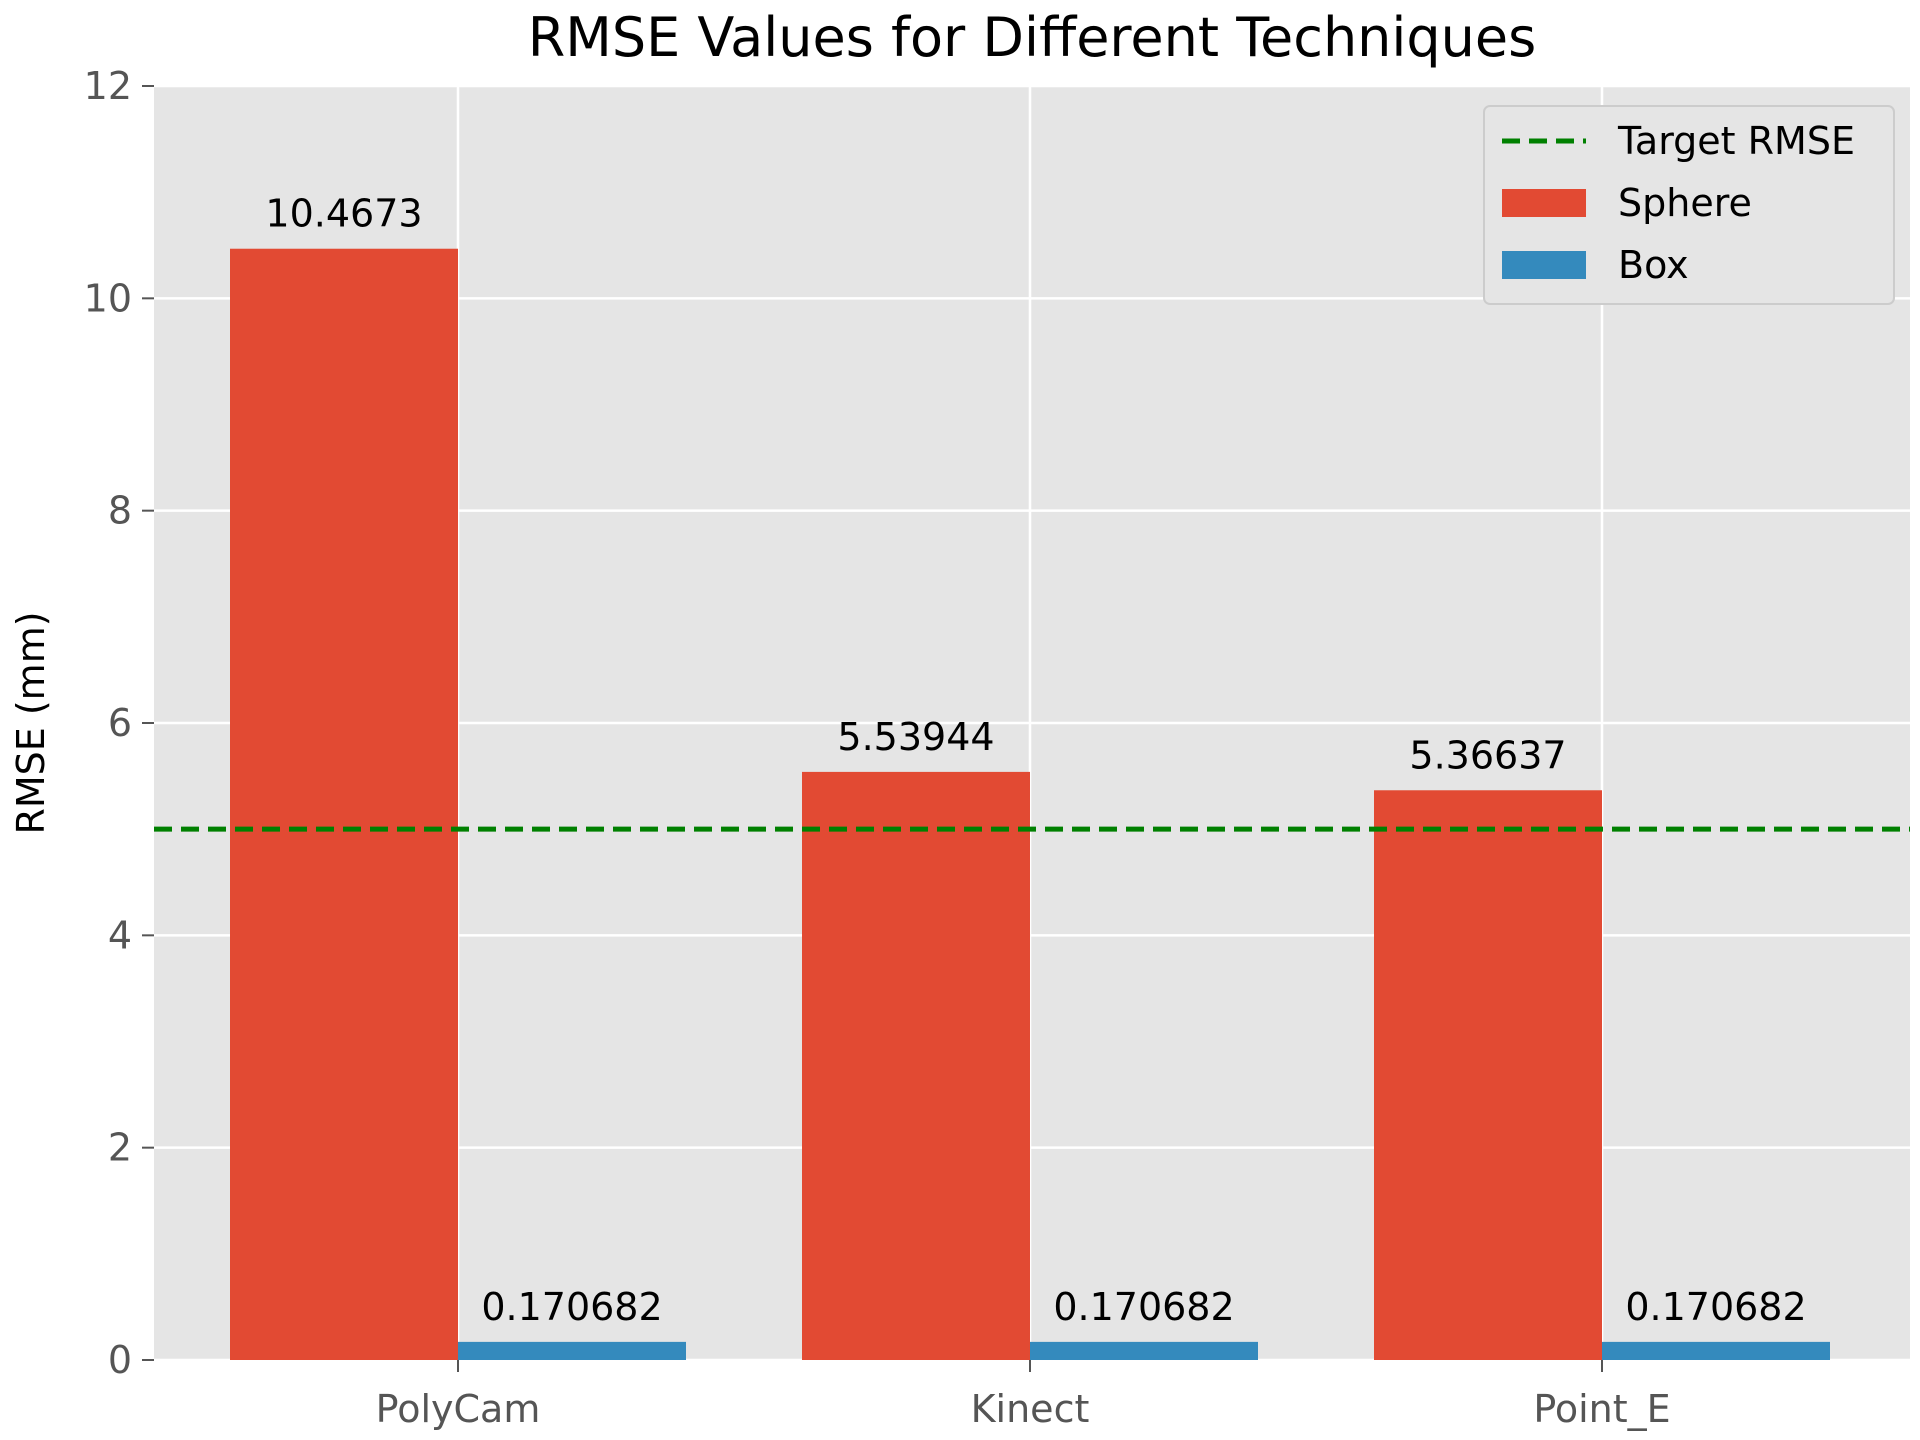  Describe the element at coordinates (1715, 1307) in the screenshot. I see `bar-label-box-point-e: 0.170682` at that location.